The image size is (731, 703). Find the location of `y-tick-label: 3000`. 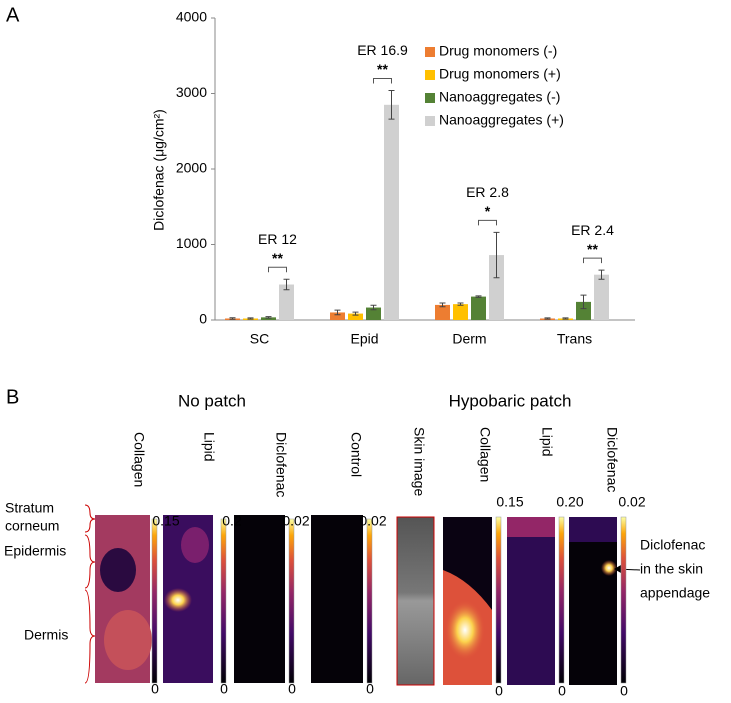

y-tick-label: 3000 is located at coordinates (191, 92).